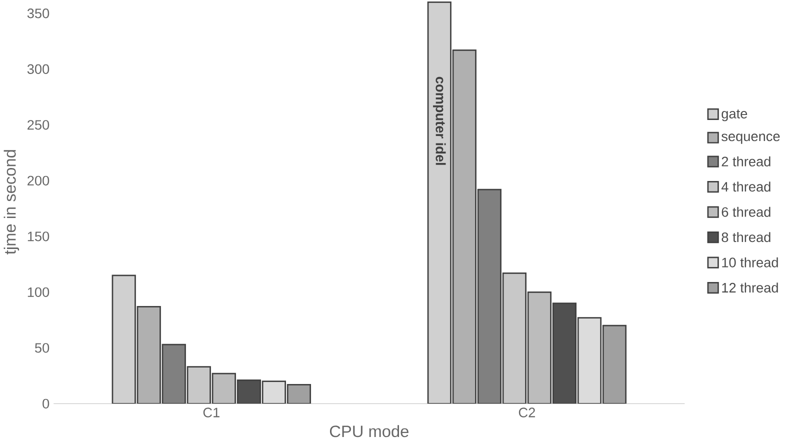 The width and height of the screenshot is (786, 441). I want to click on legend-label: 12 thread, so click(750, 287).